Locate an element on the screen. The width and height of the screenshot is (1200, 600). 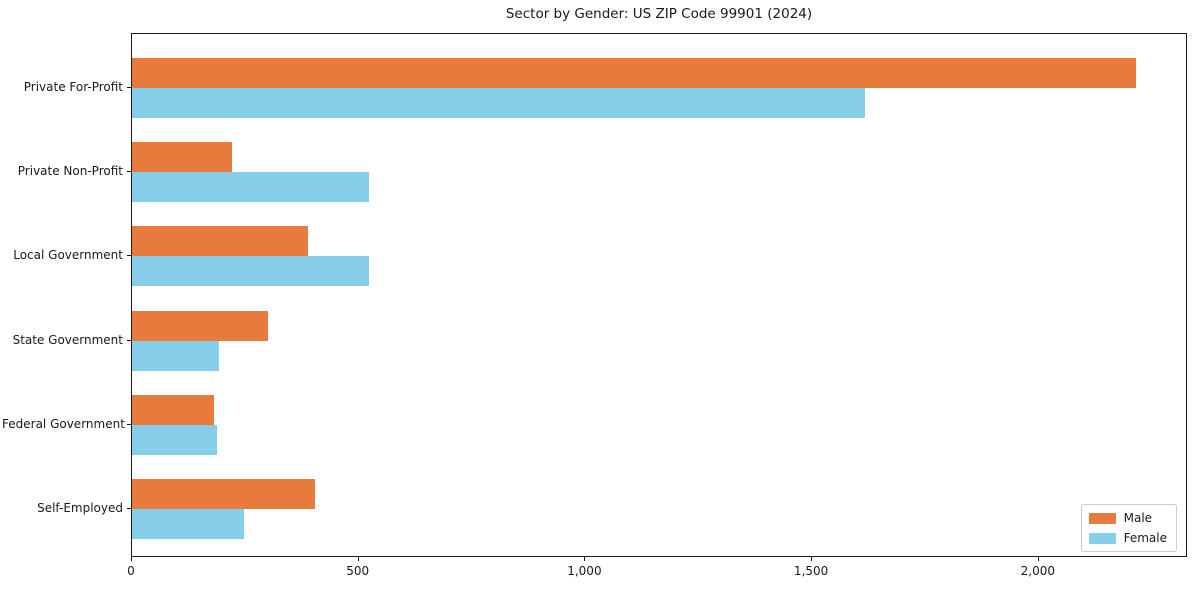
x-tick-label-500: 500 is located at coordinates (358, 571).